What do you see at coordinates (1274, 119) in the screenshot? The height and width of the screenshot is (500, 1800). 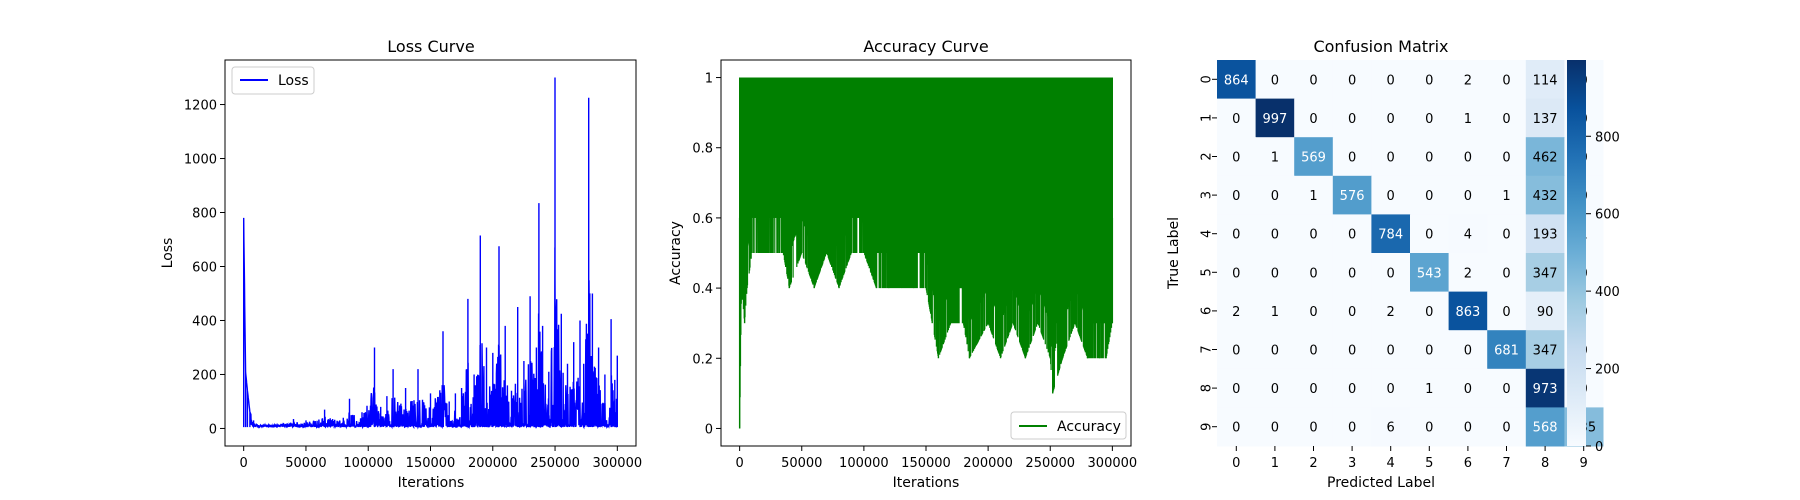 I see `matrix-cell-value: 997` at bounding box center [1274, 119].